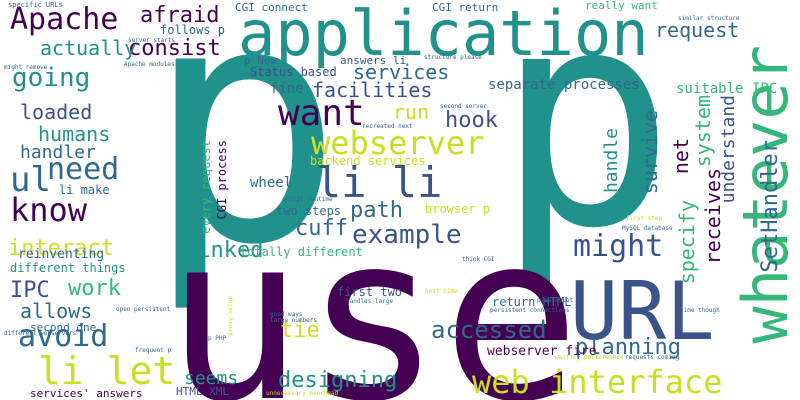 The height and width of the screenshot is (400, 800). Describe the element at coordinates (202, 391) in the screenshot. I see `word-html-xml: HTML XML` at that location.